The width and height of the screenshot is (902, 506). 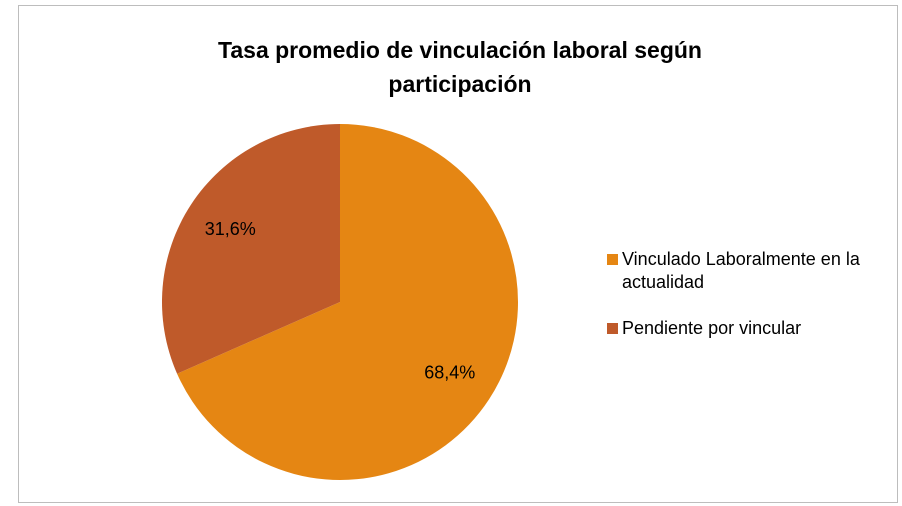 I want to click on legend-label: Vinculado Laboralmente en la actualidad, so click(x=741, y=270).